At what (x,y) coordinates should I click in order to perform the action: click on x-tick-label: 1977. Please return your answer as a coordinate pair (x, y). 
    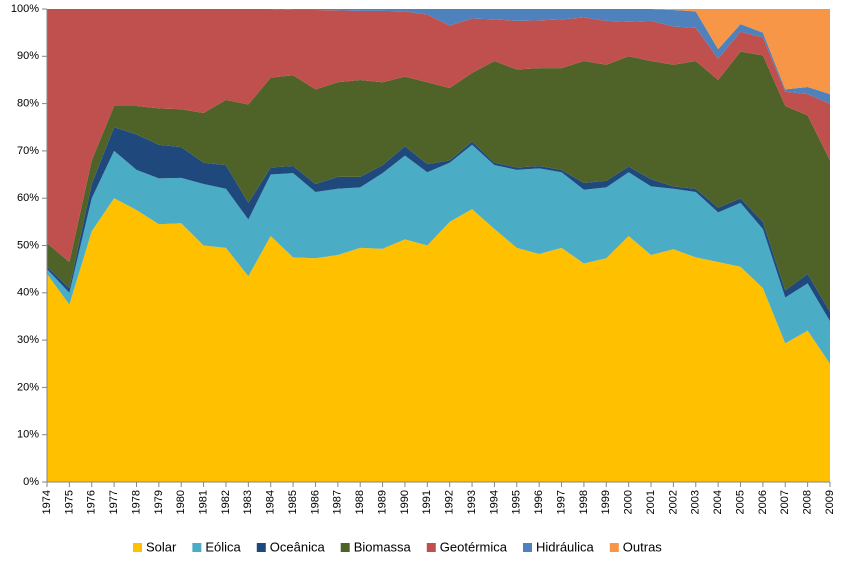
    Looking at the image, I should click on (114, 502).